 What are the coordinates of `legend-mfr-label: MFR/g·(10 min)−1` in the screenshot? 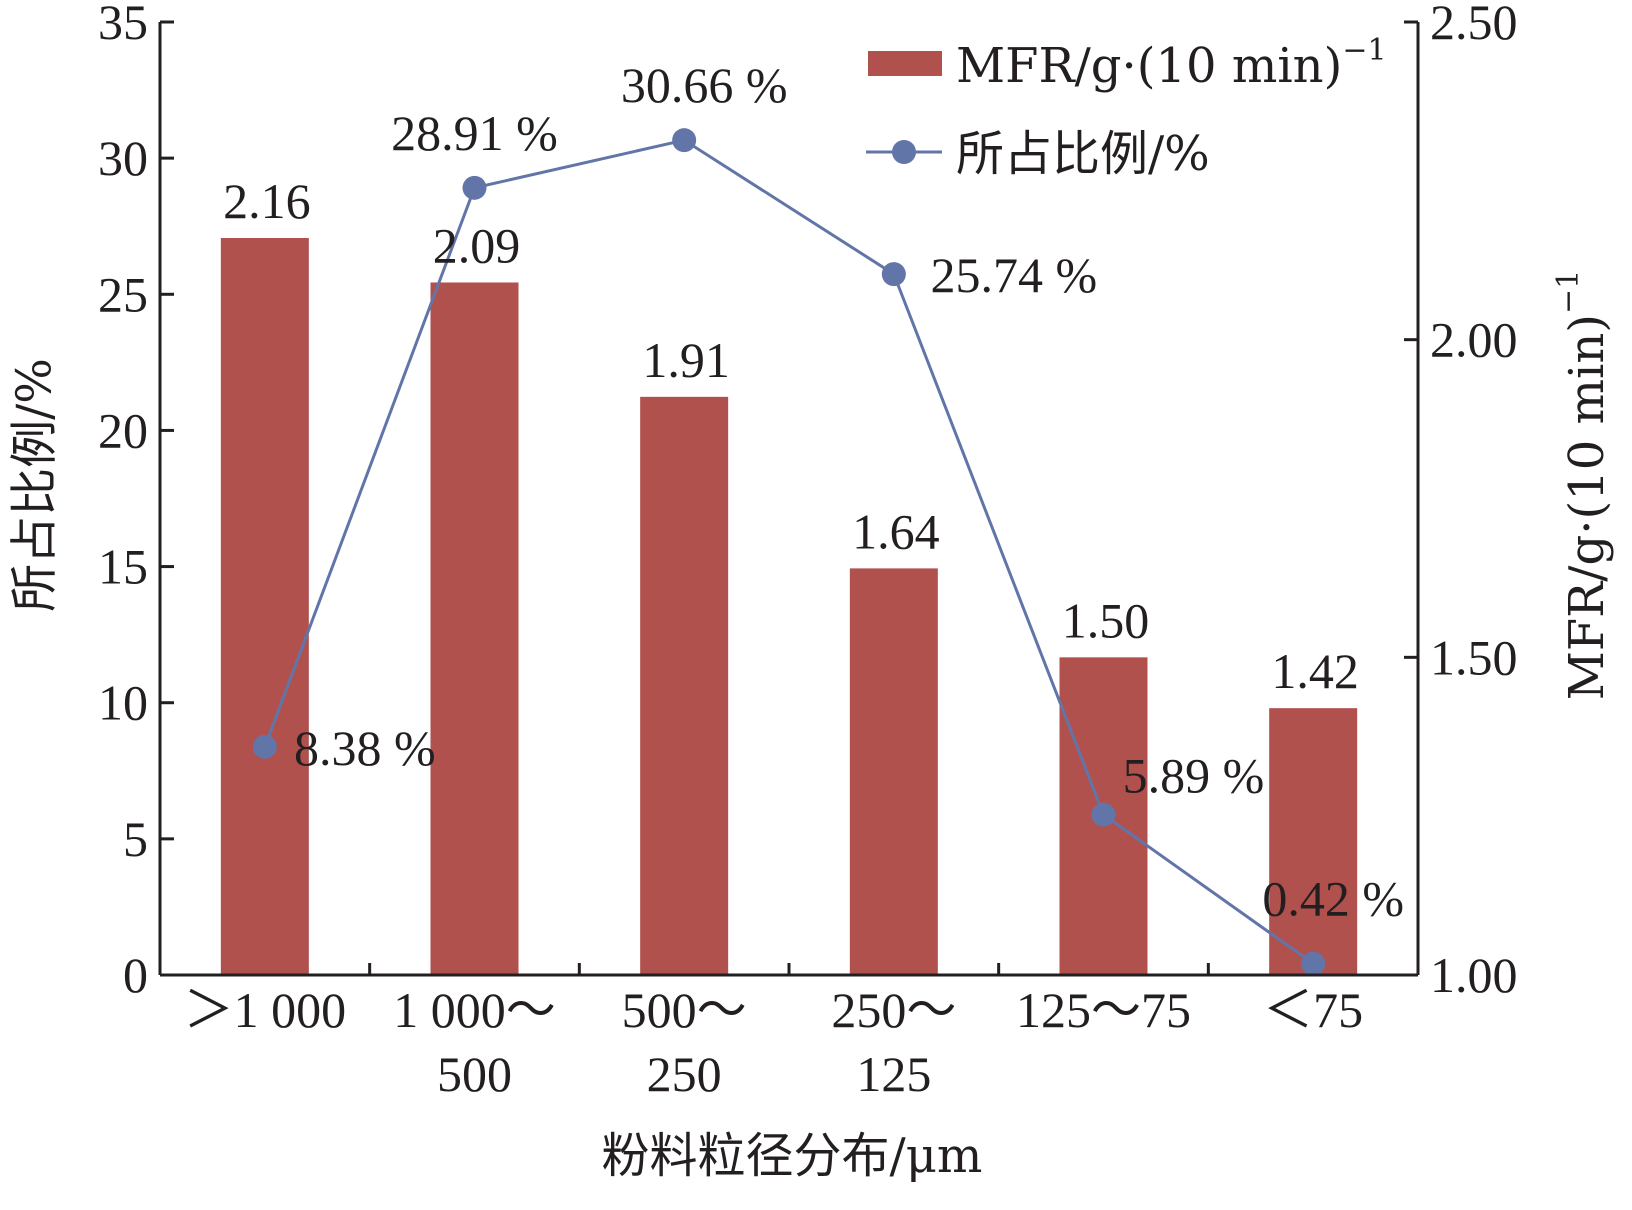 It's located at (1171, 63).